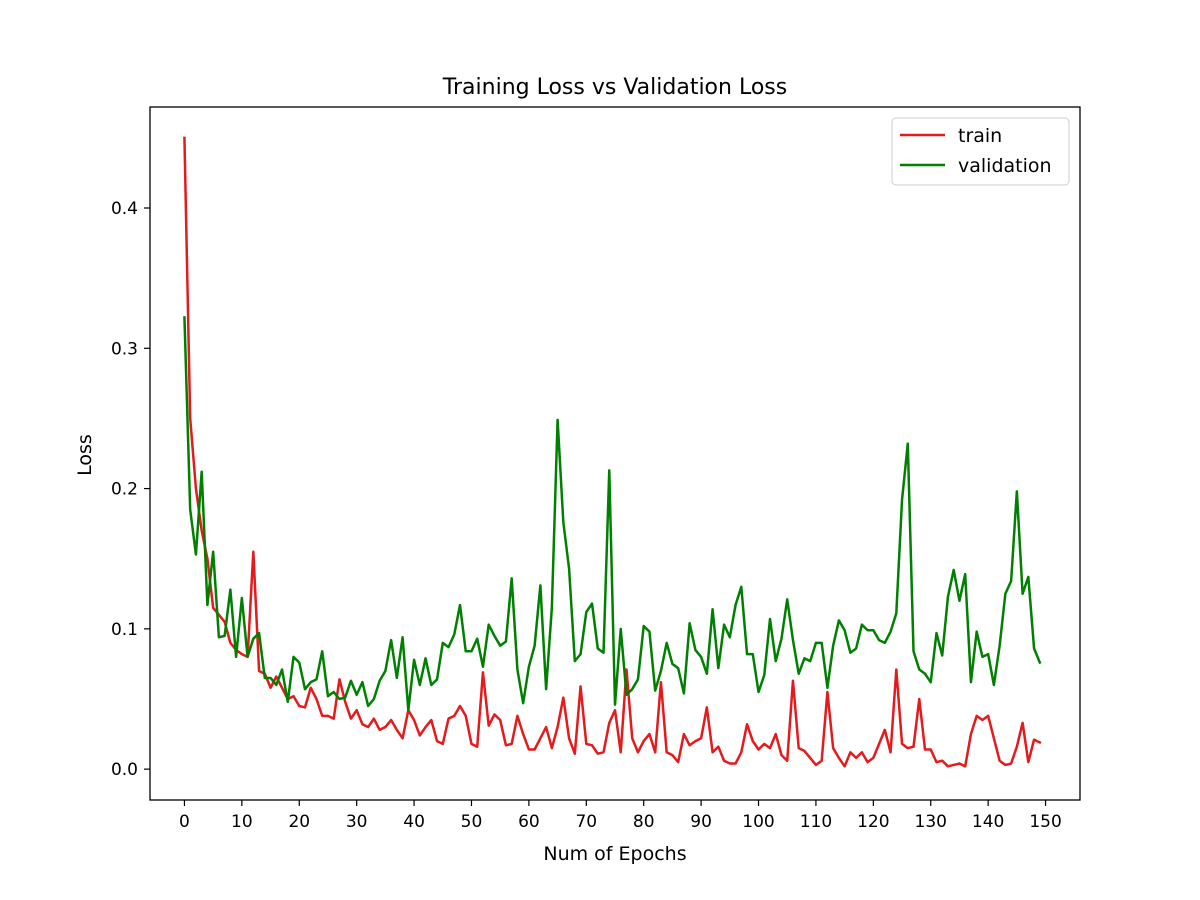 This screenshot has height=900, width=1200. What do you see at coordinates (614, 87) in the screenshot?
I see `chart-title: Training Loss vs Validation Loss` at bounding box center [614, 87].